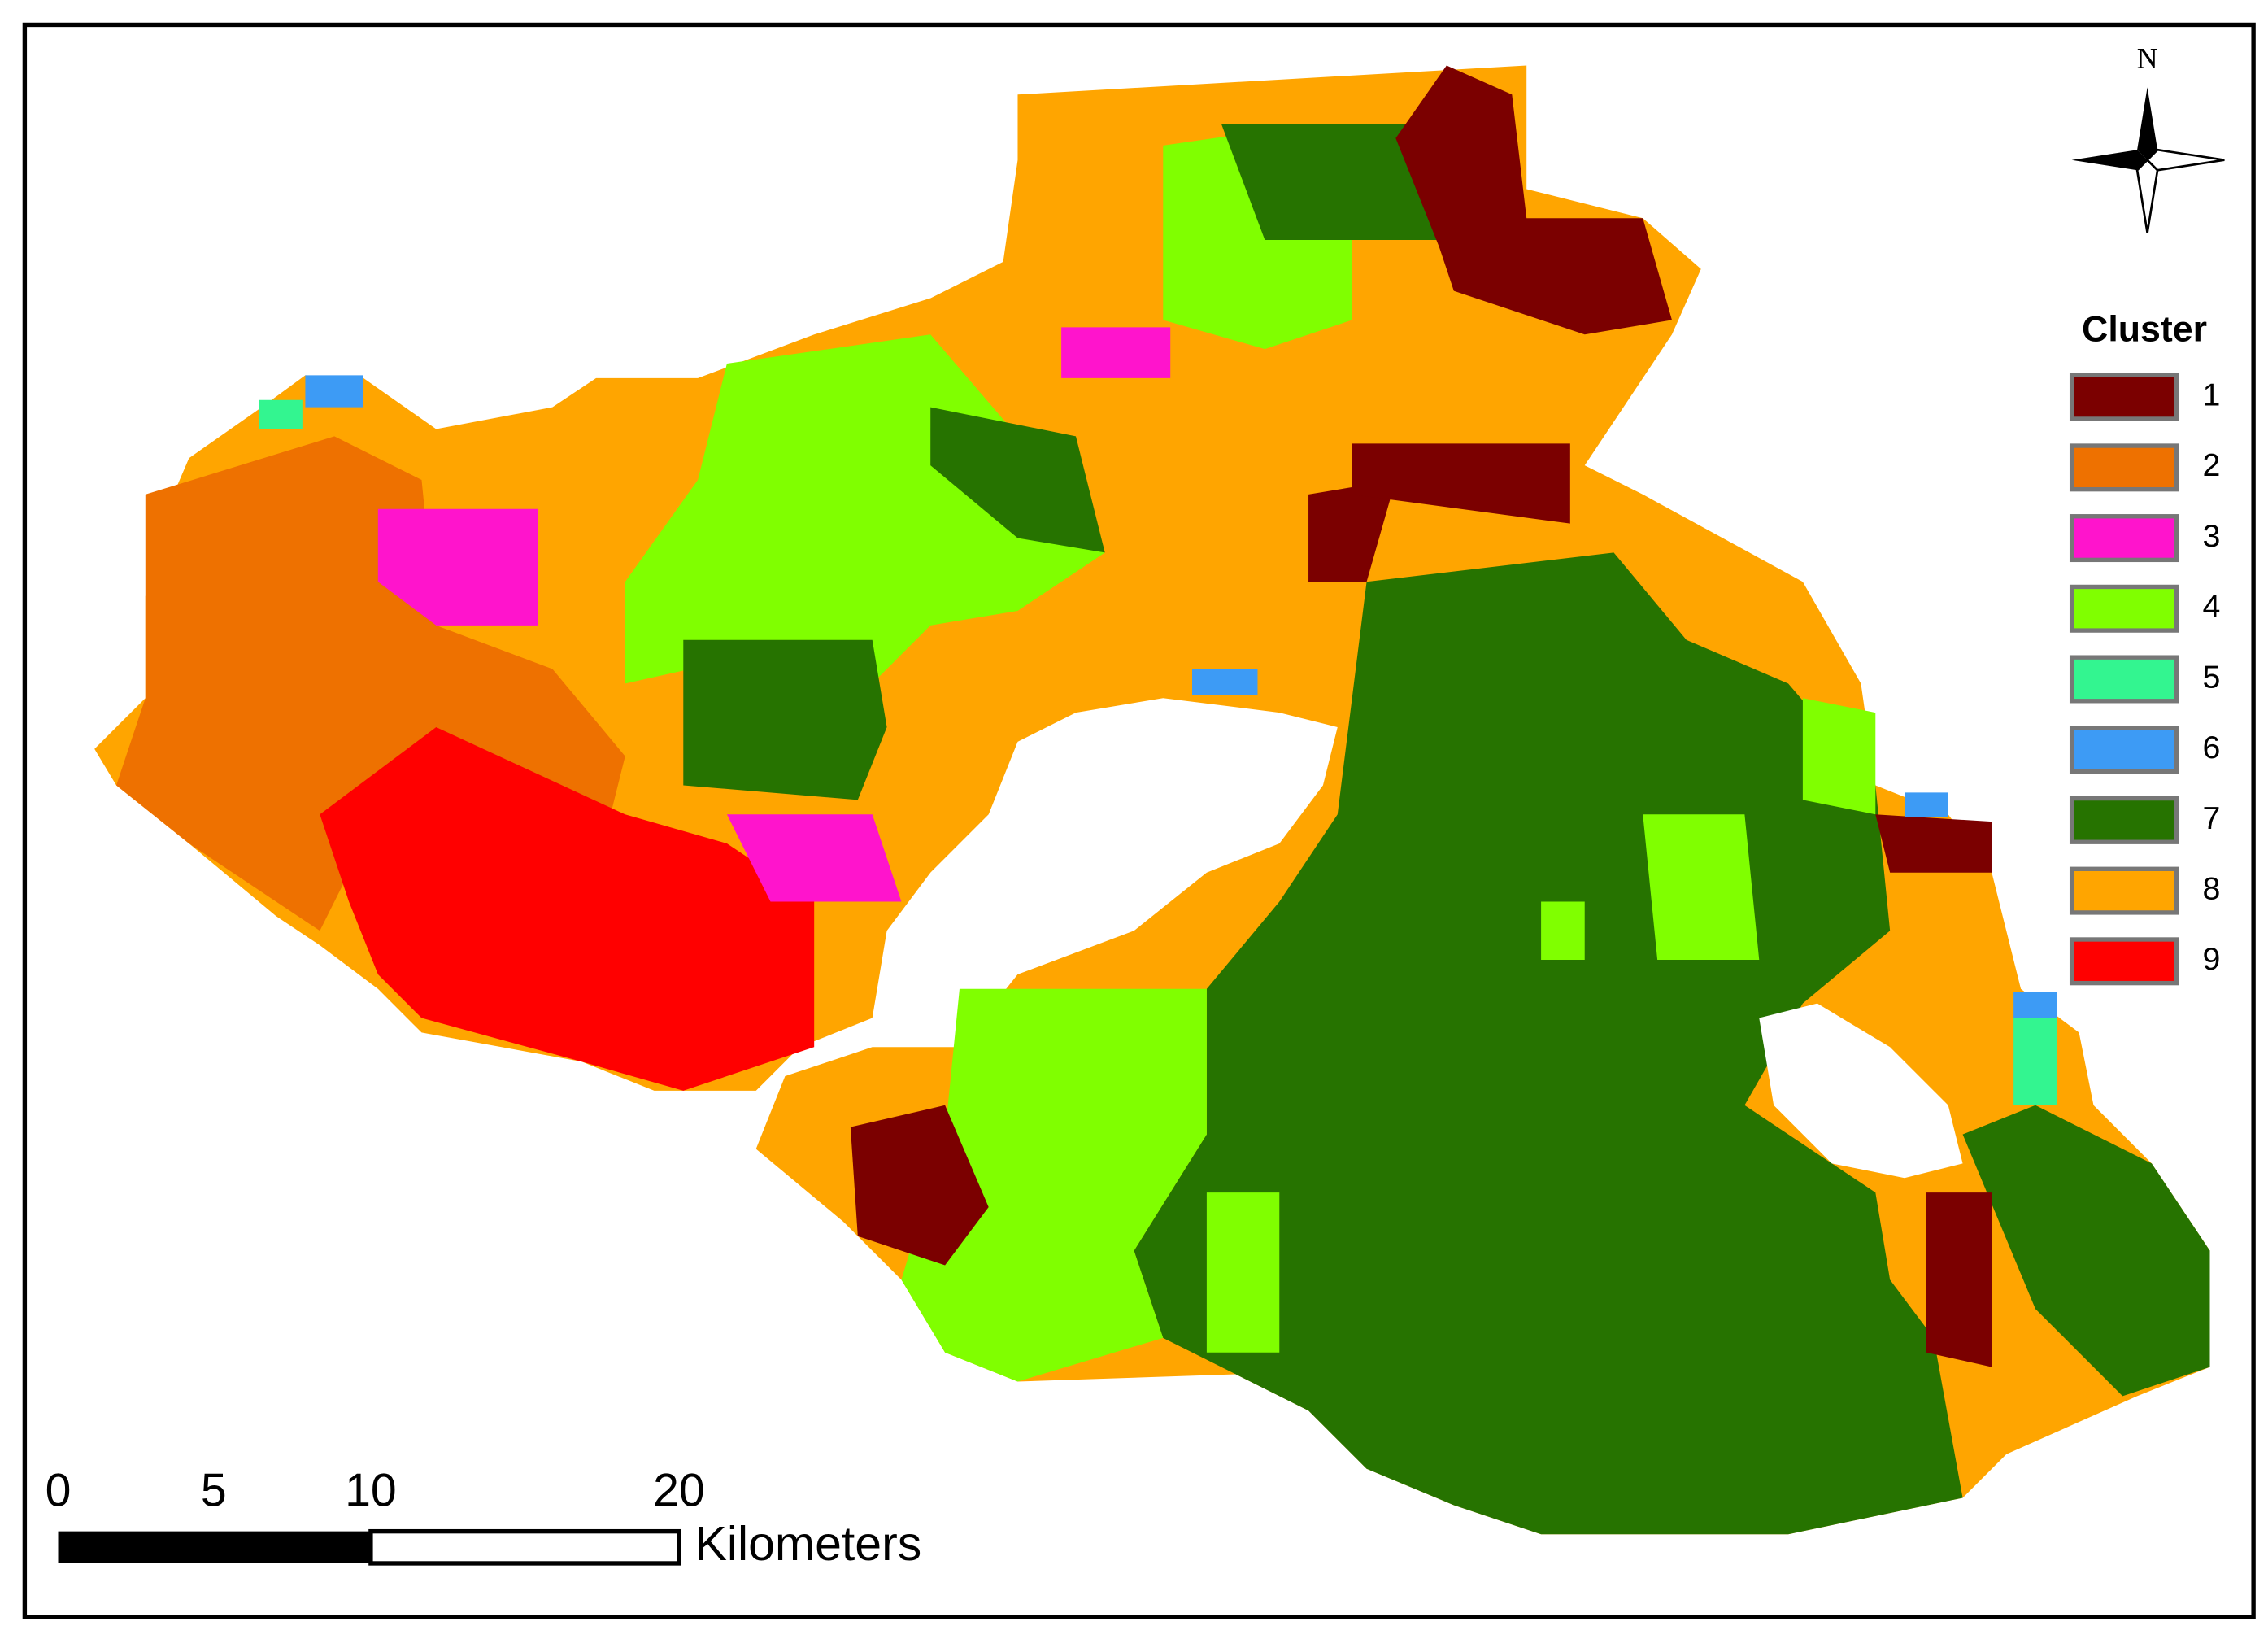 Image resolution: width=2268 pixels, height=1639 pixels. Describe the element at coordinates (214, 1490) in the screenshot. I see `scale-tick-label: 5` at that location.